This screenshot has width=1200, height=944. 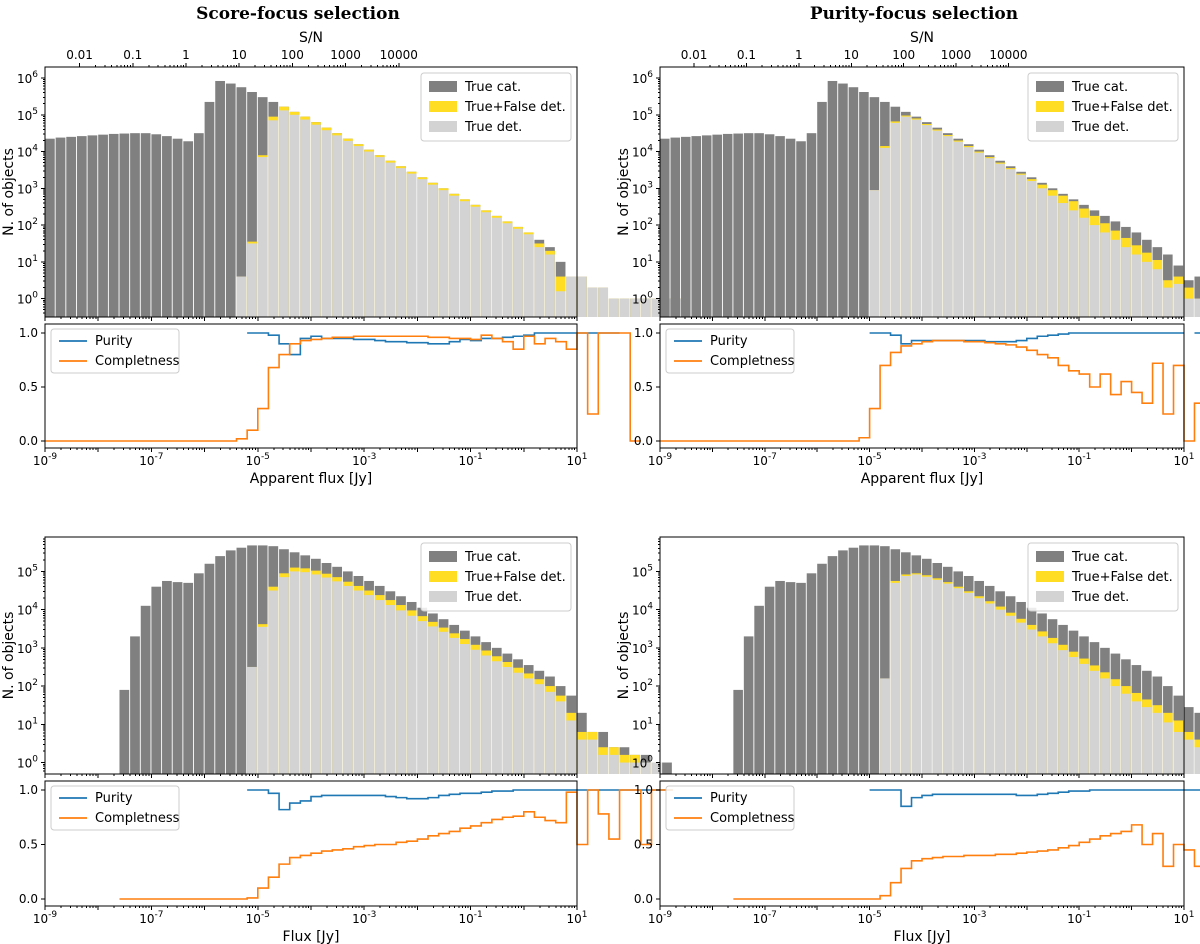 What do you see at coordinates (9, 656) in the screenshot?
I see `y-axis-label: N. of objects` at bounding box center [9, 656].